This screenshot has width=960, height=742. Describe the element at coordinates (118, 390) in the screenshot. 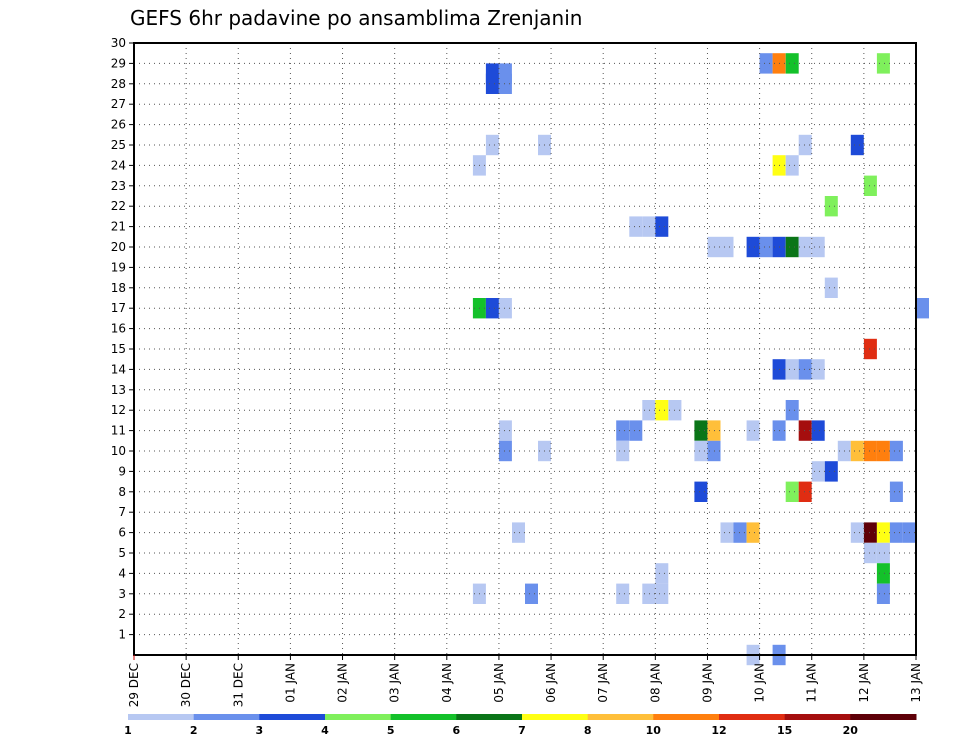

I see `y-tick-label: 13` at that location.